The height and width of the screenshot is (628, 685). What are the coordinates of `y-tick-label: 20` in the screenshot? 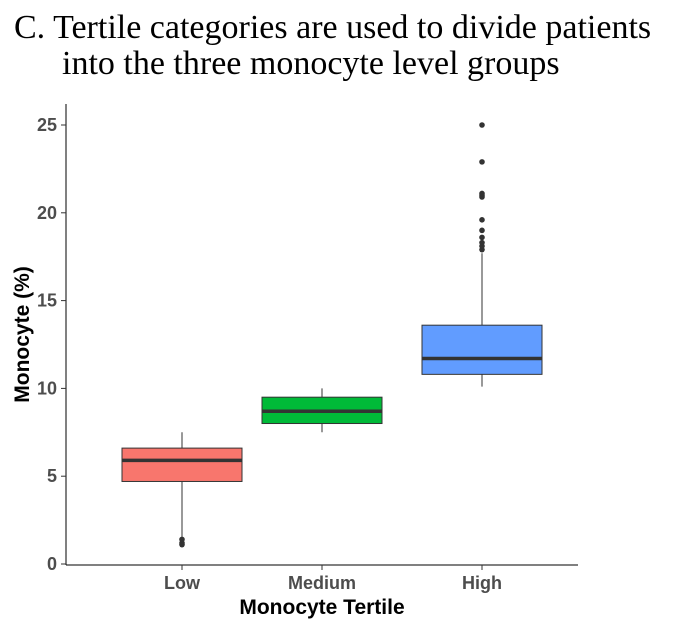 It's located at (47, 213).